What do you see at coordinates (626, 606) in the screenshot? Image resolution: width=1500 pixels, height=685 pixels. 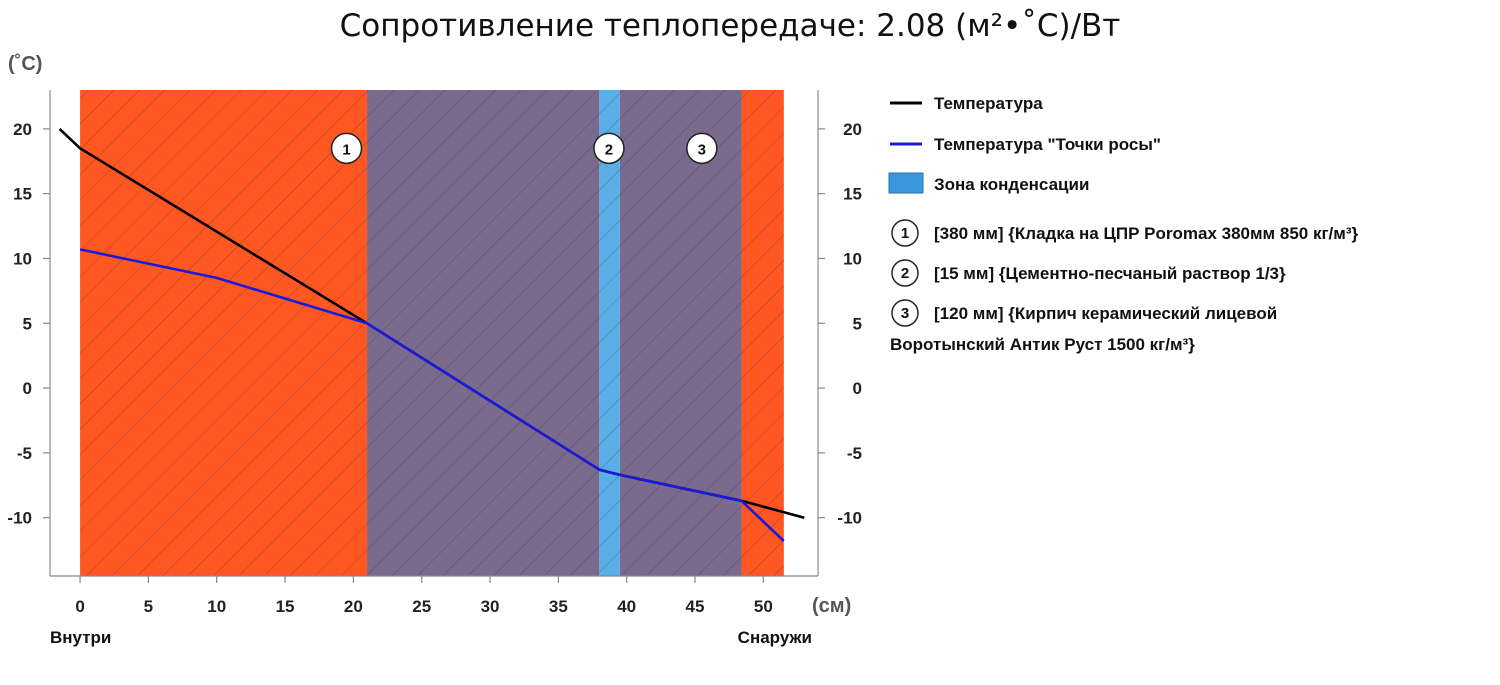 I see `x-tick-label: 40` at bounding box center [626, 606].